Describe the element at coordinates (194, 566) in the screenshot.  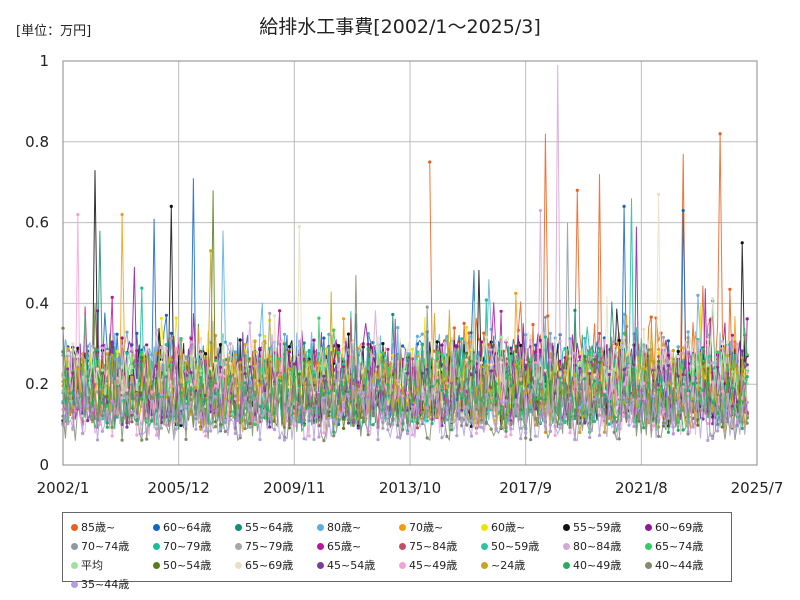
I see `legend-item: 50~54歳` at that location.